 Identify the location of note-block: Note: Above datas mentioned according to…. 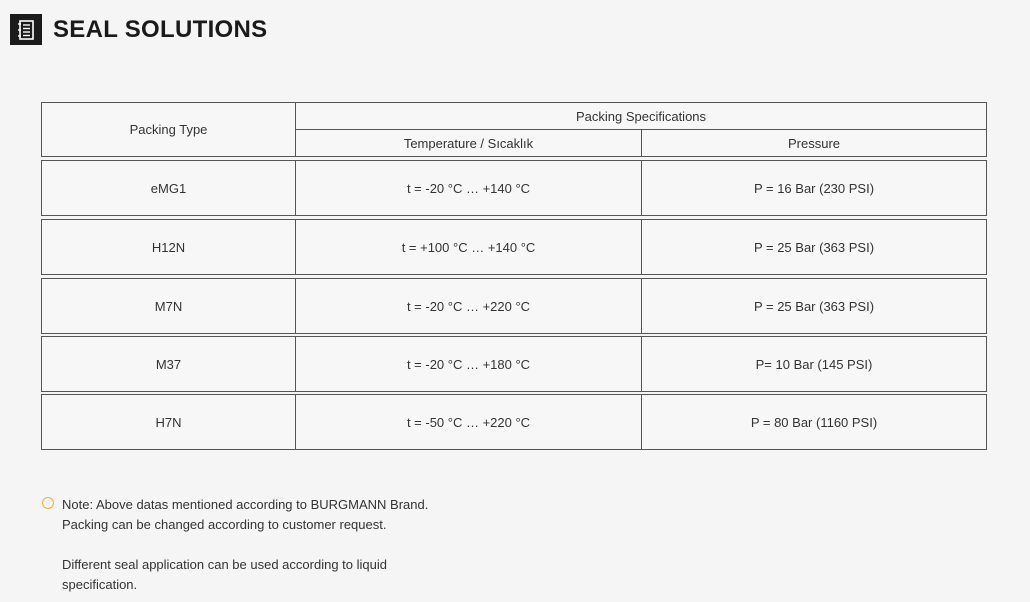
(235, 545).